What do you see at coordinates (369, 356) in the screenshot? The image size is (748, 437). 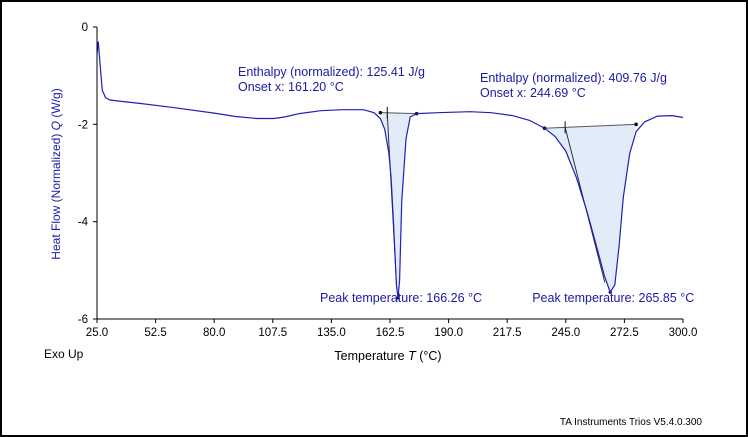 I see `x-axis-label-text: Temperature` at bounding box center [369, 356].